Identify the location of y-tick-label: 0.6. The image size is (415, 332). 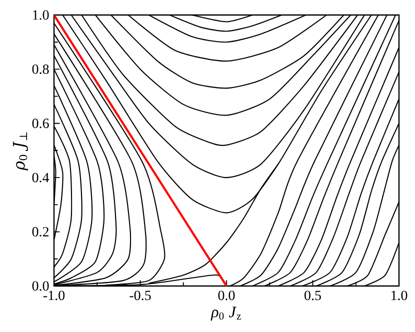
(40, 123).